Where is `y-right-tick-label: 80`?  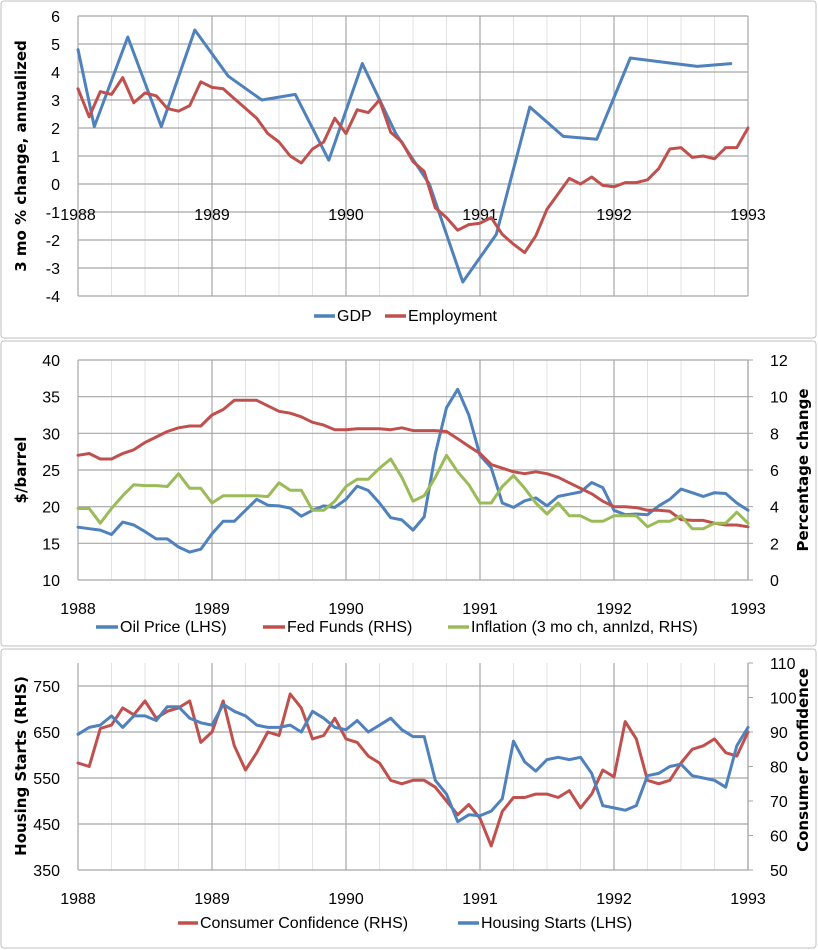
y-right-tick-label: 80 is located at coordinates (779, 768).